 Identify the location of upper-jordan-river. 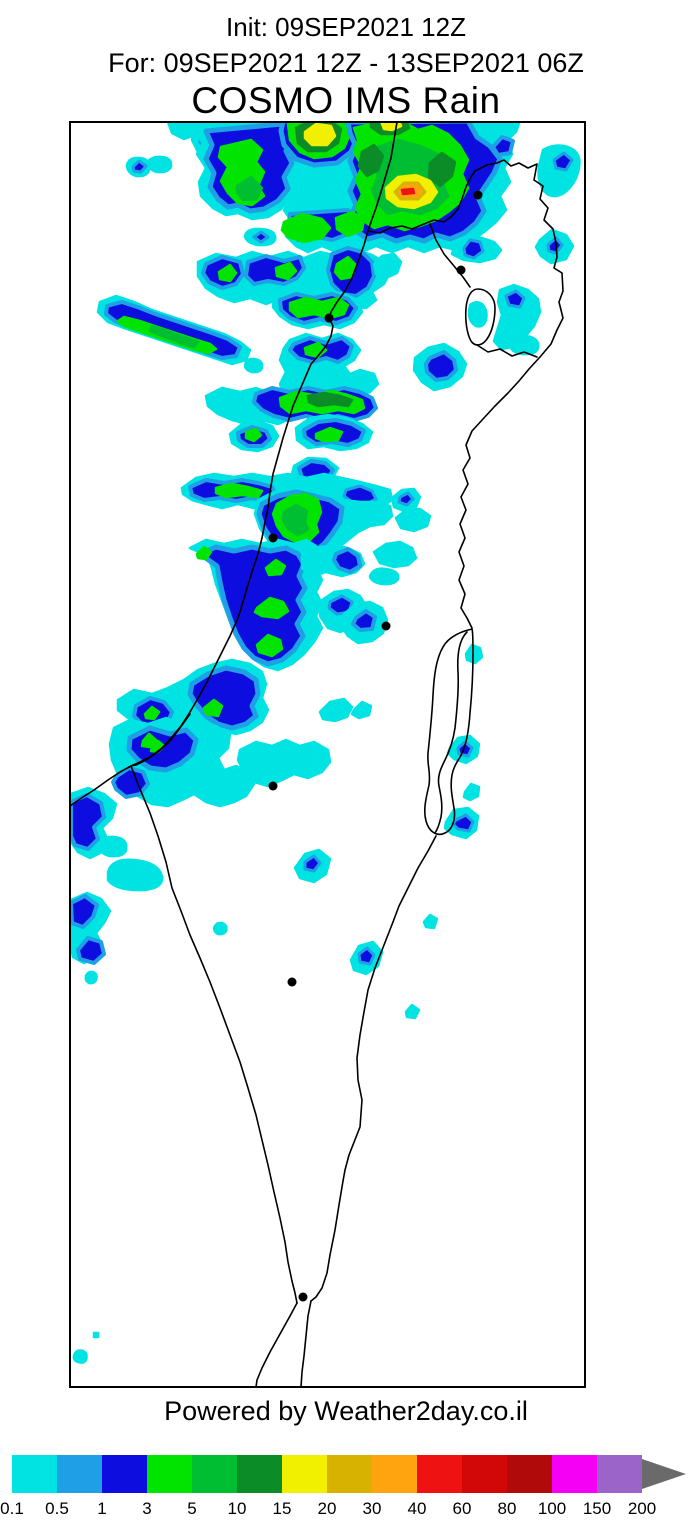
(450, 255).